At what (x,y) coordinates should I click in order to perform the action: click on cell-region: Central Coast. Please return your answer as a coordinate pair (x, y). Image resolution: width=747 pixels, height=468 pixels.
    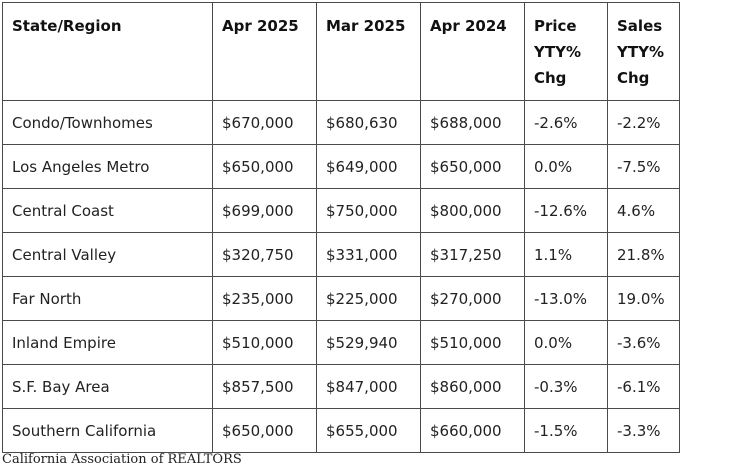
    Looking at the image, I should click on (107, 210).